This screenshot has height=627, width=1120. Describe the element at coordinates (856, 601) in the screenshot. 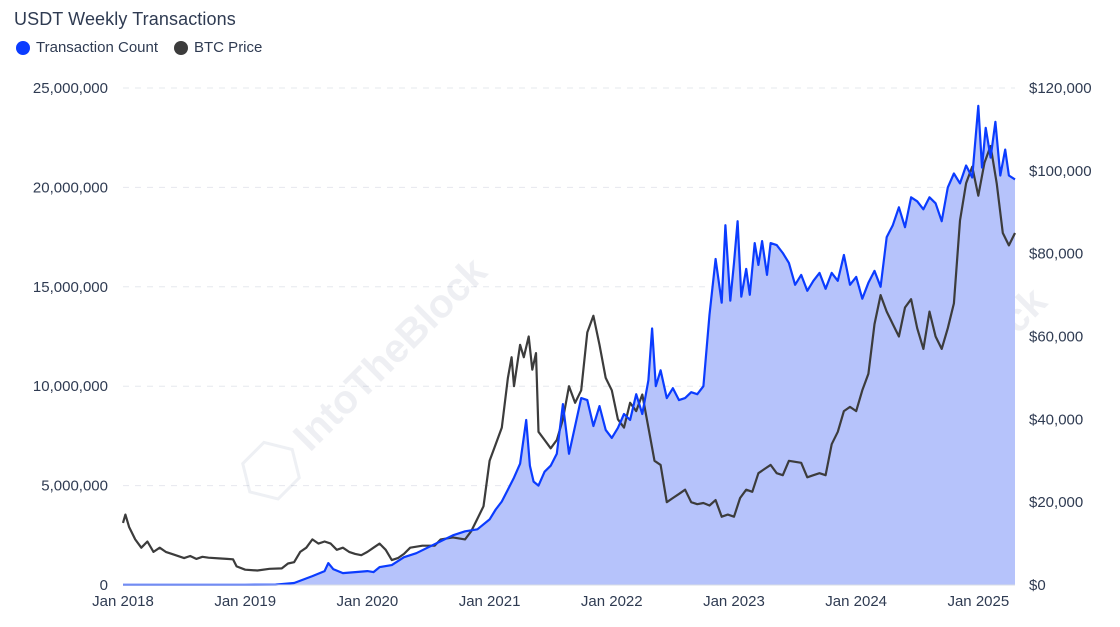

I see `x-tick-label: Jan 2024` at that location.